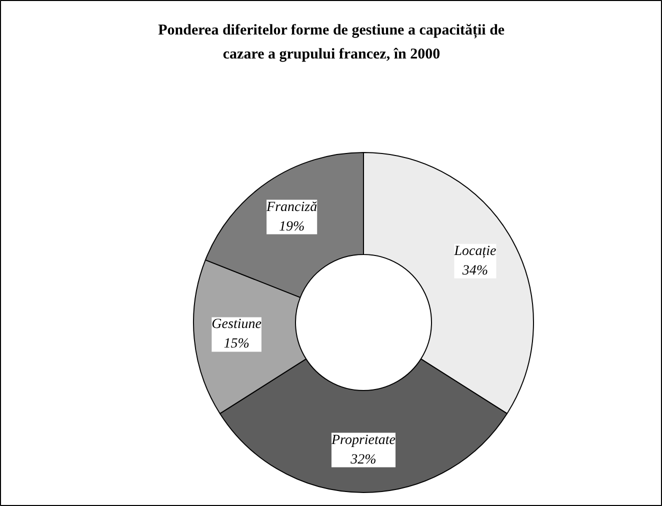 This screenshot has height=506, width=662. Describe the element at coordinates (237, 344) in the screenshot. I see `data-label: 15%` at that location.